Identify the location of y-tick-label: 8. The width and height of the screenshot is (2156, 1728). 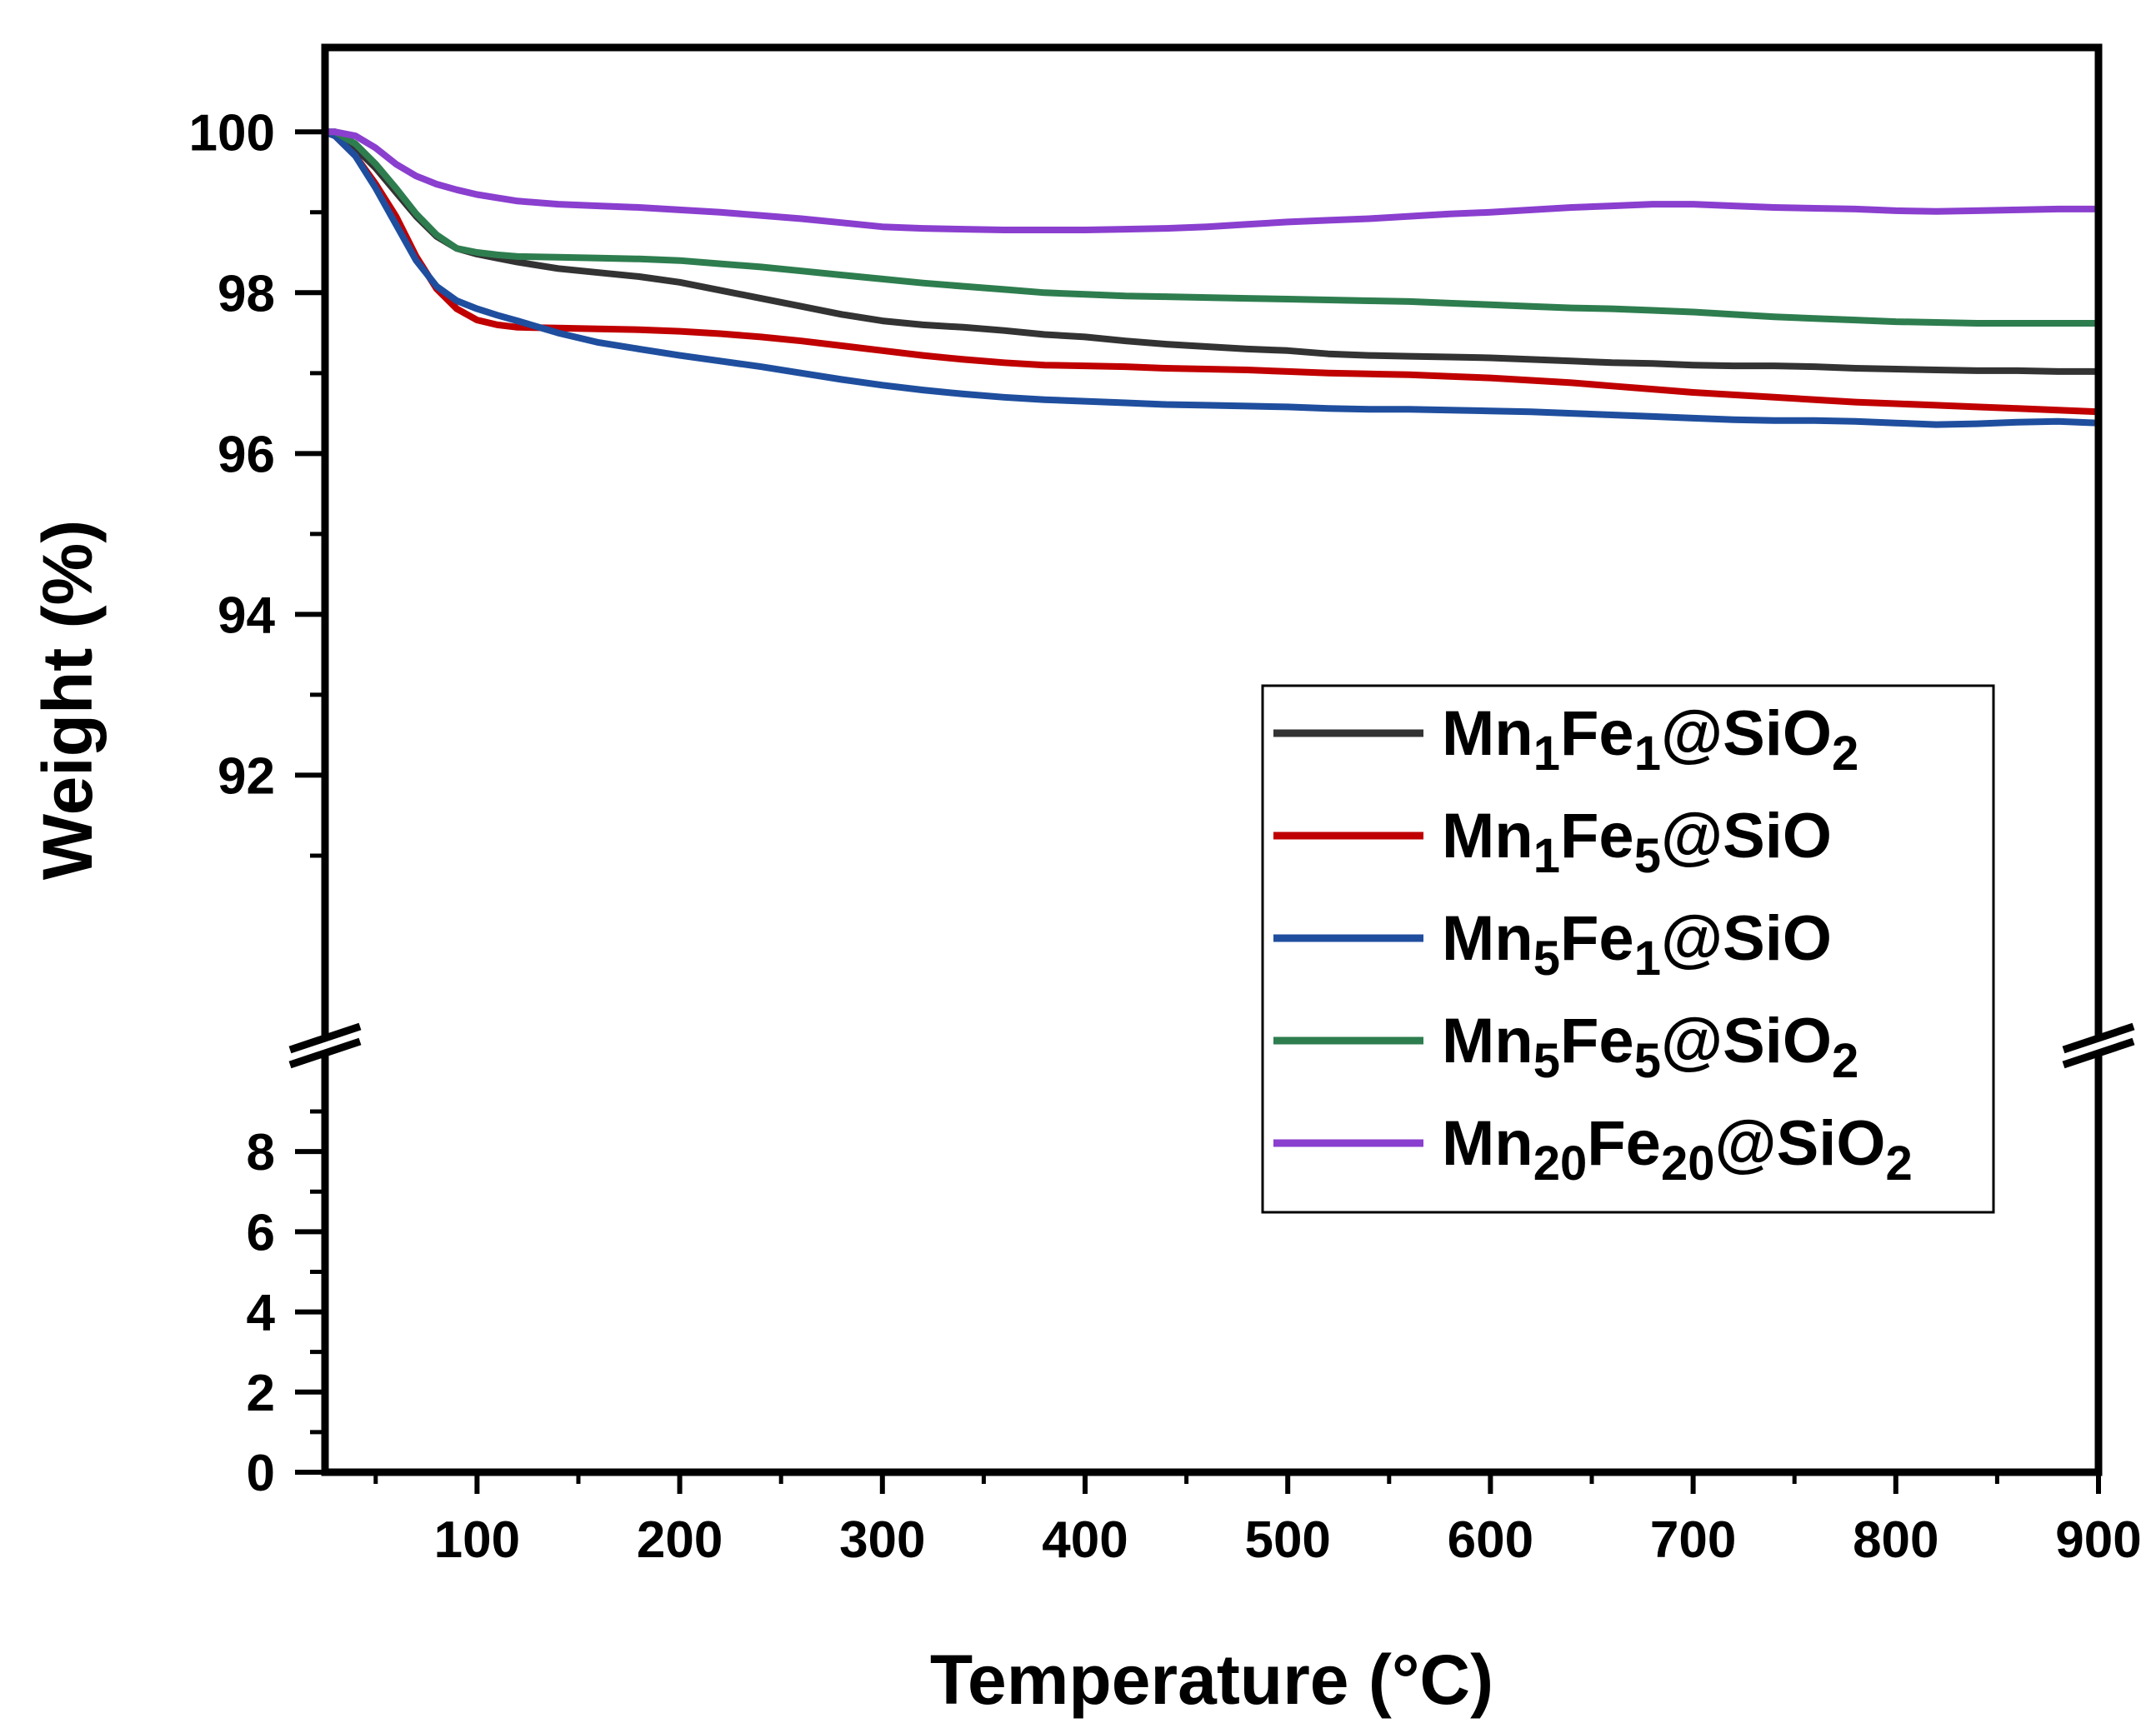
(261, 1152).